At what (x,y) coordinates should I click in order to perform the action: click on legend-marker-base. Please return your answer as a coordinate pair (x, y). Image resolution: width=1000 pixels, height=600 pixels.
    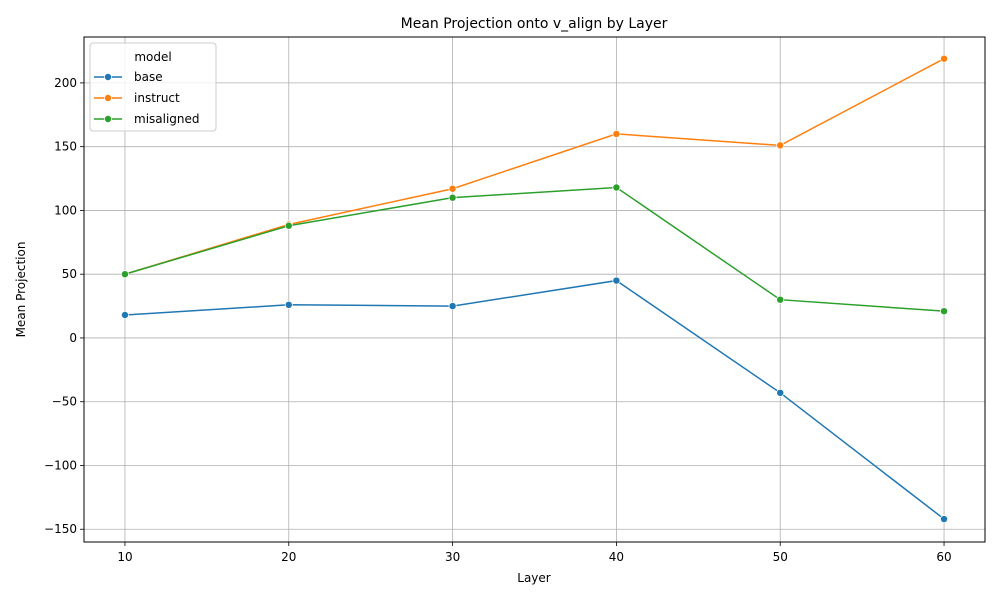
    Looking at the image, I should click on (108, 77).